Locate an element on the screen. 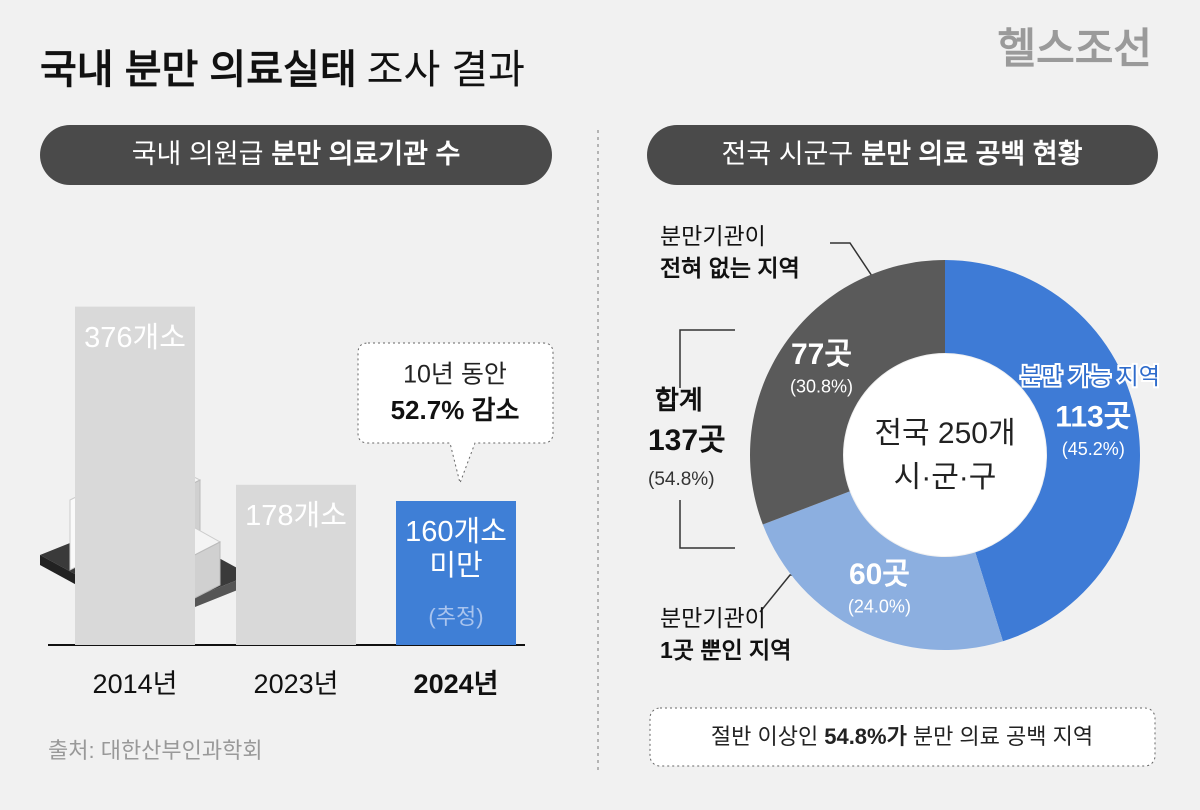  category-label: 1곳 뿐인 지역 is located at coordinates (725, 650).